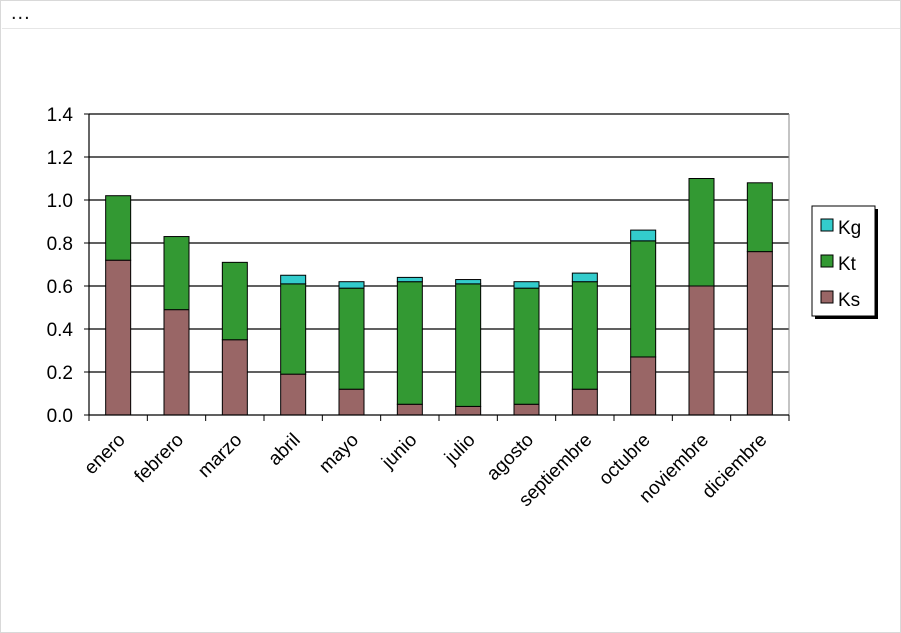 The height and width of the screenshot is (633, 901). What do you see at coordinates (60, 115) in the screenshot?
I see `y-tick-label: 1.4` at bounding box center [60, 115].